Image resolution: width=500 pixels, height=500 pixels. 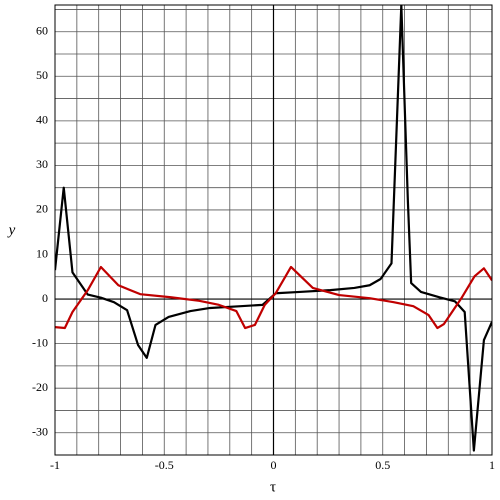 I want to click on y-tick-label: 30, so click(x=42, y=164).